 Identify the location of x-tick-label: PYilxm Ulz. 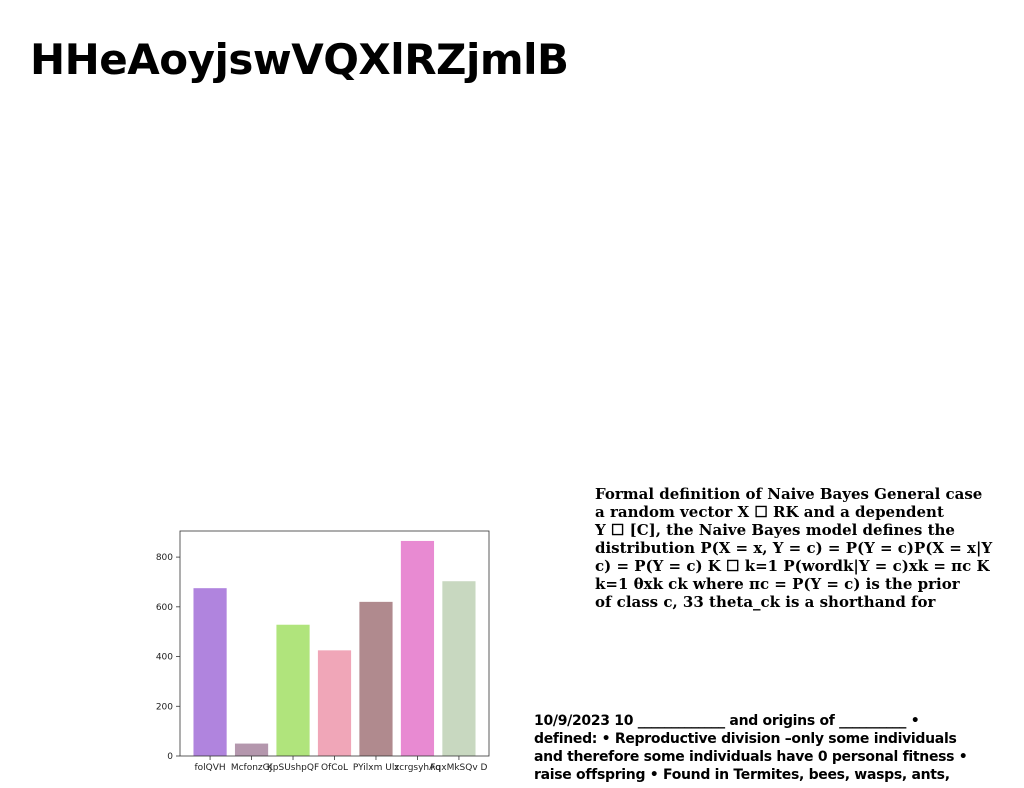
(376, 768).